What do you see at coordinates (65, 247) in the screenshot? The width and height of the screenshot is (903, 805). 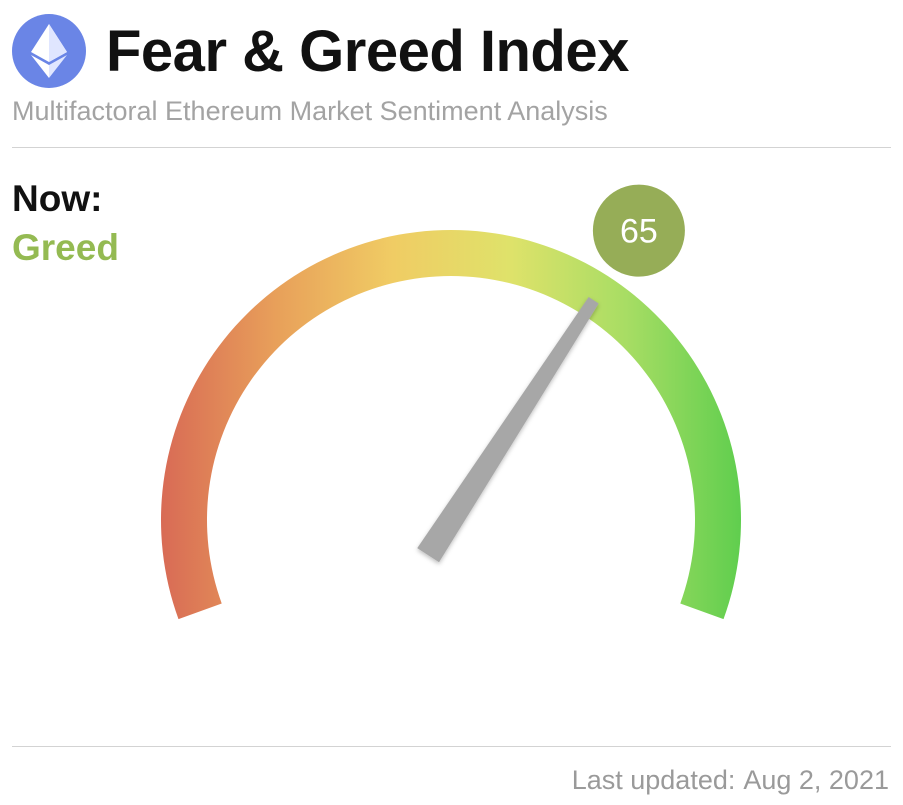 I see `sentiment-value: Greed` at bounding box center [65, 247].